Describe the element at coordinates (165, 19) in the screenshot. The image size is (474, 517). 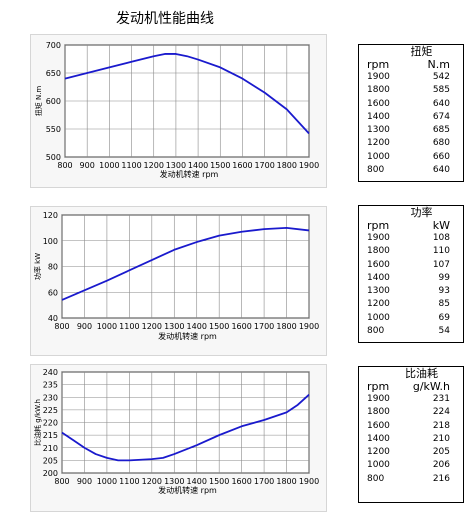
I see `page-title: 发动机性能曲线` at that location.